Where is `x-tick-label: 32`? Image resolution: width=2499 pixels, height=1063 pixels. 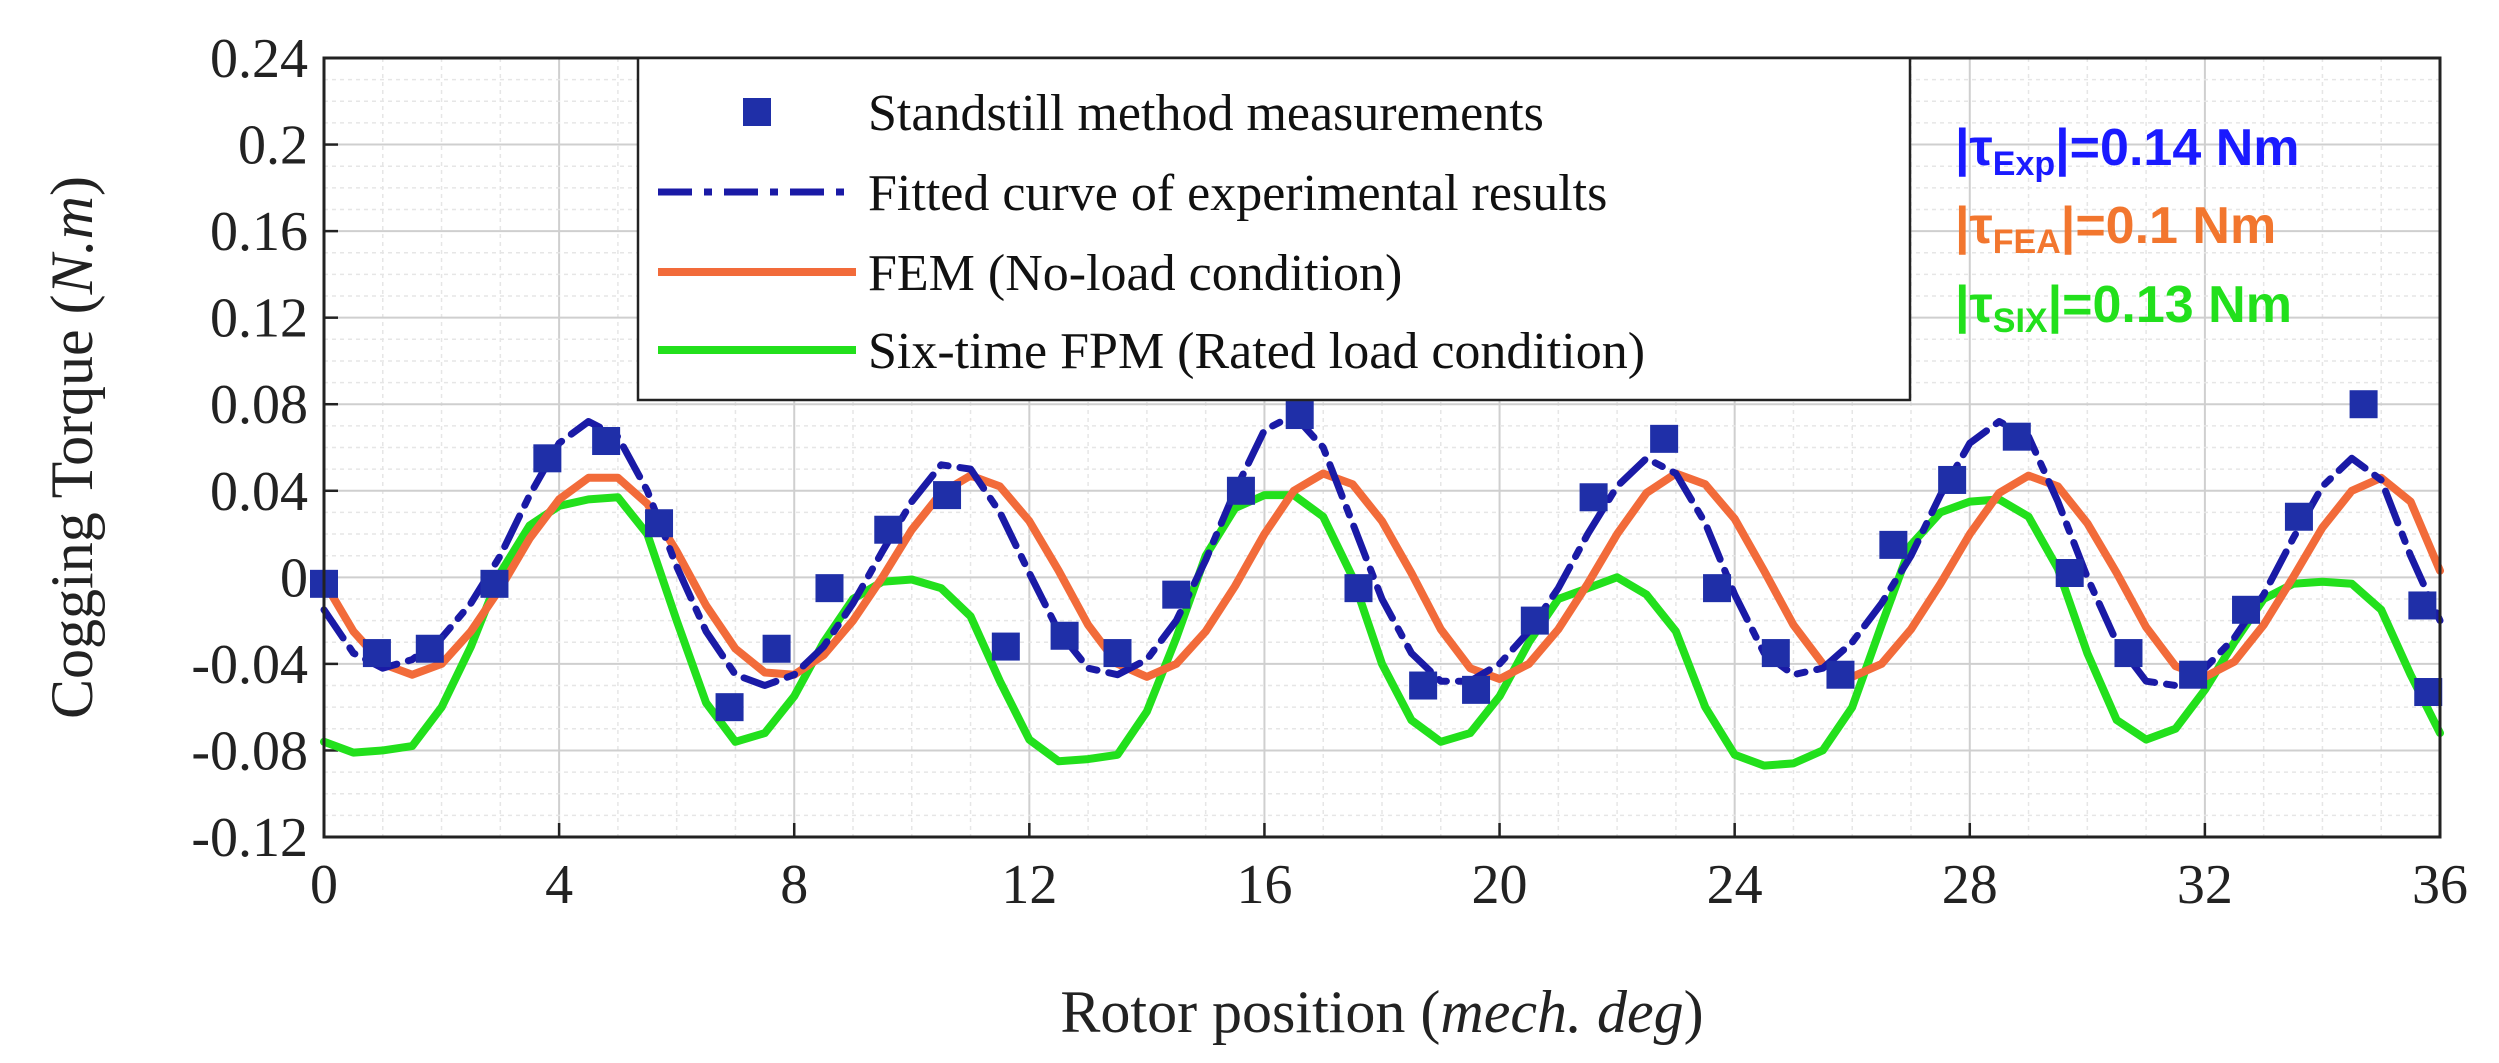 x-tick-label: 32 is located at coordinates (2205, 885).